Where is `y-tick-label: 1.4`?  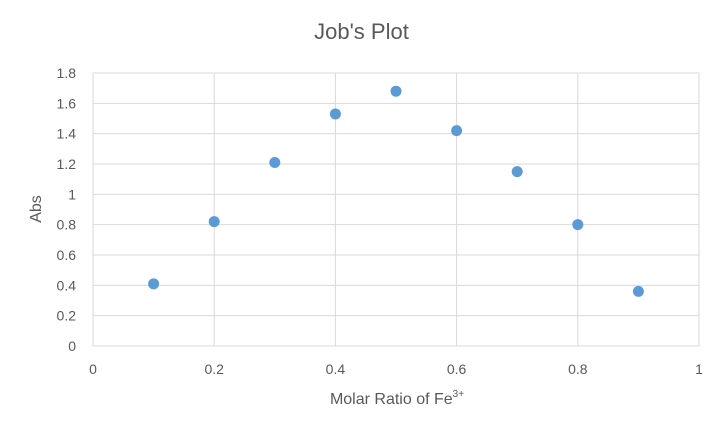
y-tick-label: 1.4 is located at coordinates (67, 134).